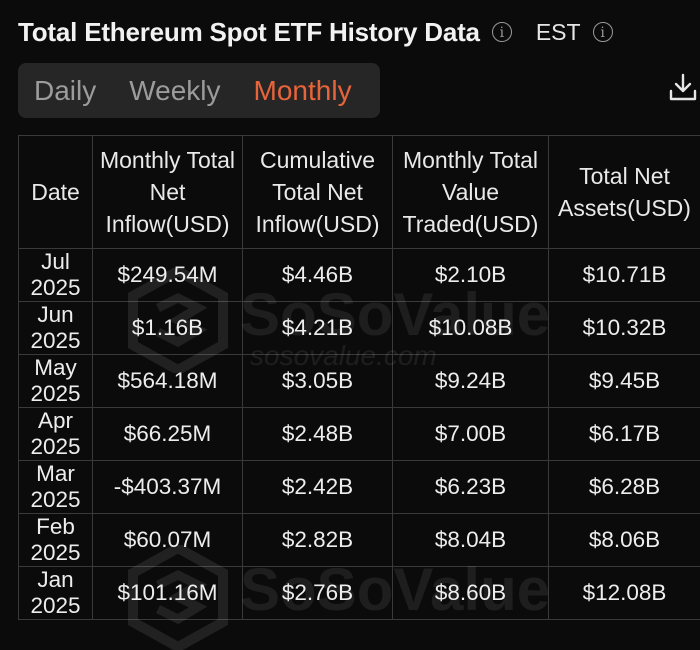  I want to click on table-row: Jun 2025$1.16B$4.21B$10.08B$10.32B, so click(359, 328).